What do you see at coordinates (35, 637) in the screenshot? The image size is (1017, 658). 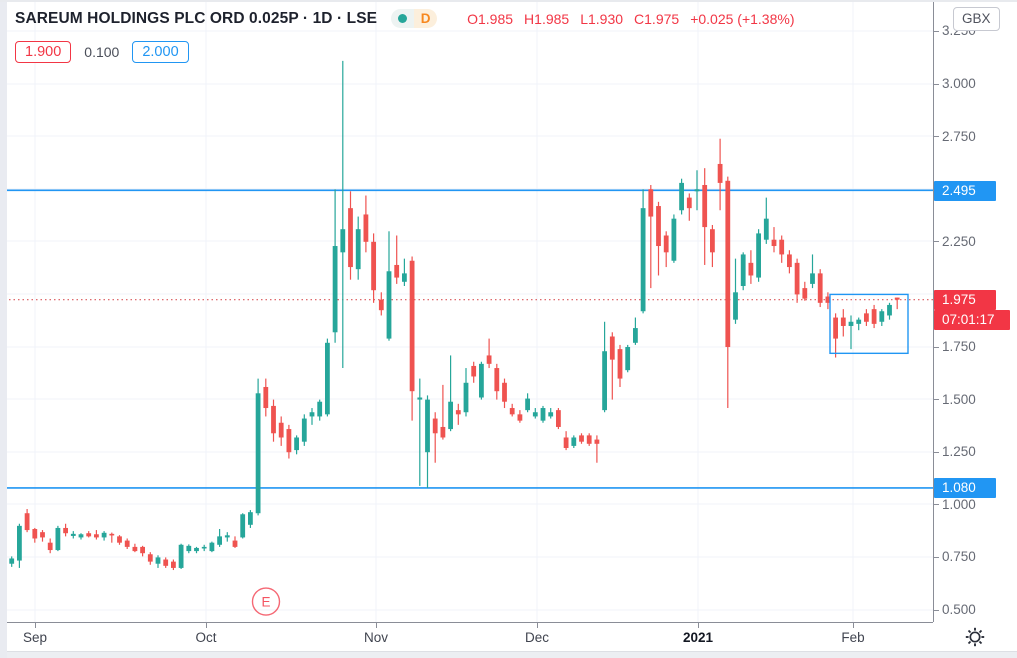 I see `time-axis-label: Sep` at bounding box center [35, 637].